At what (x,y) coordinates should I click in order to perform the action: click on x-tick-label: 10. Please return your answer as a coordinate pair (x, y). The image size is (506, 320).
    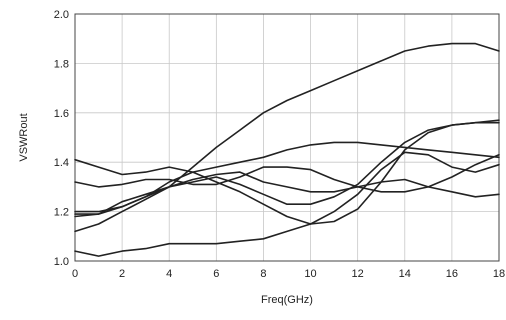
    Looking at the image, I should click on (310, 274).